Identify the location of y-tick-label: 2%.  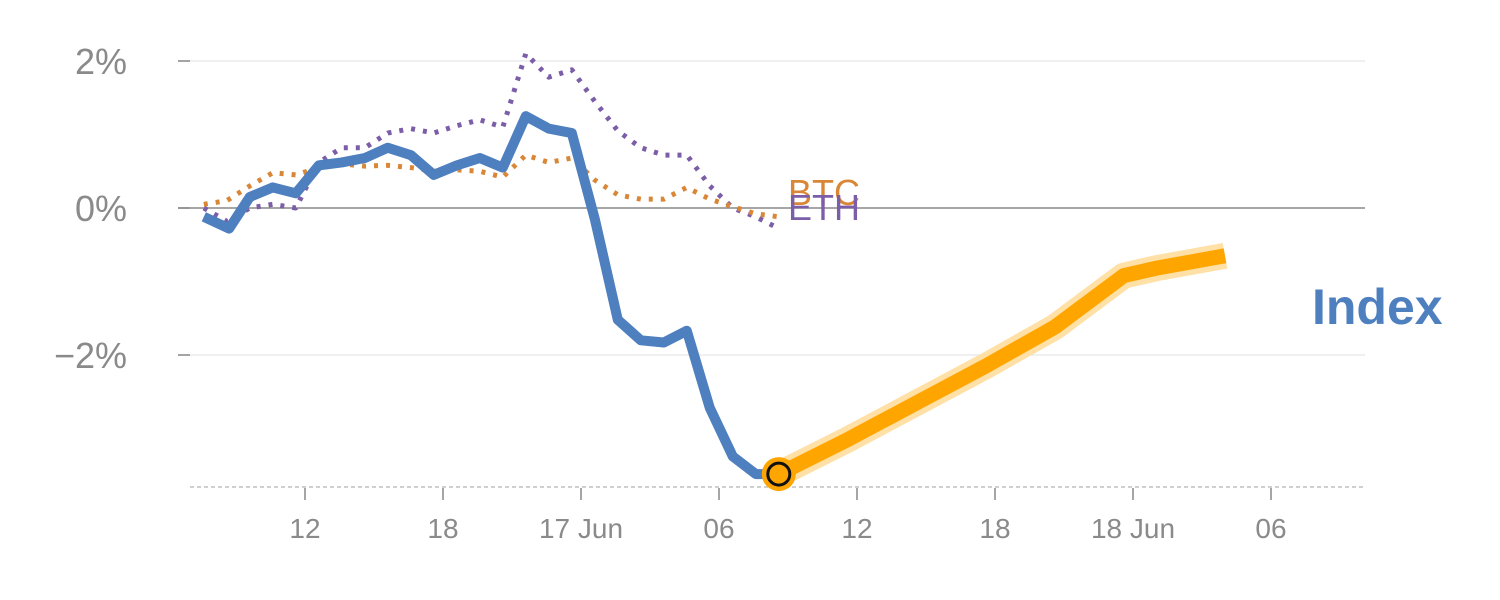
(101, 61).